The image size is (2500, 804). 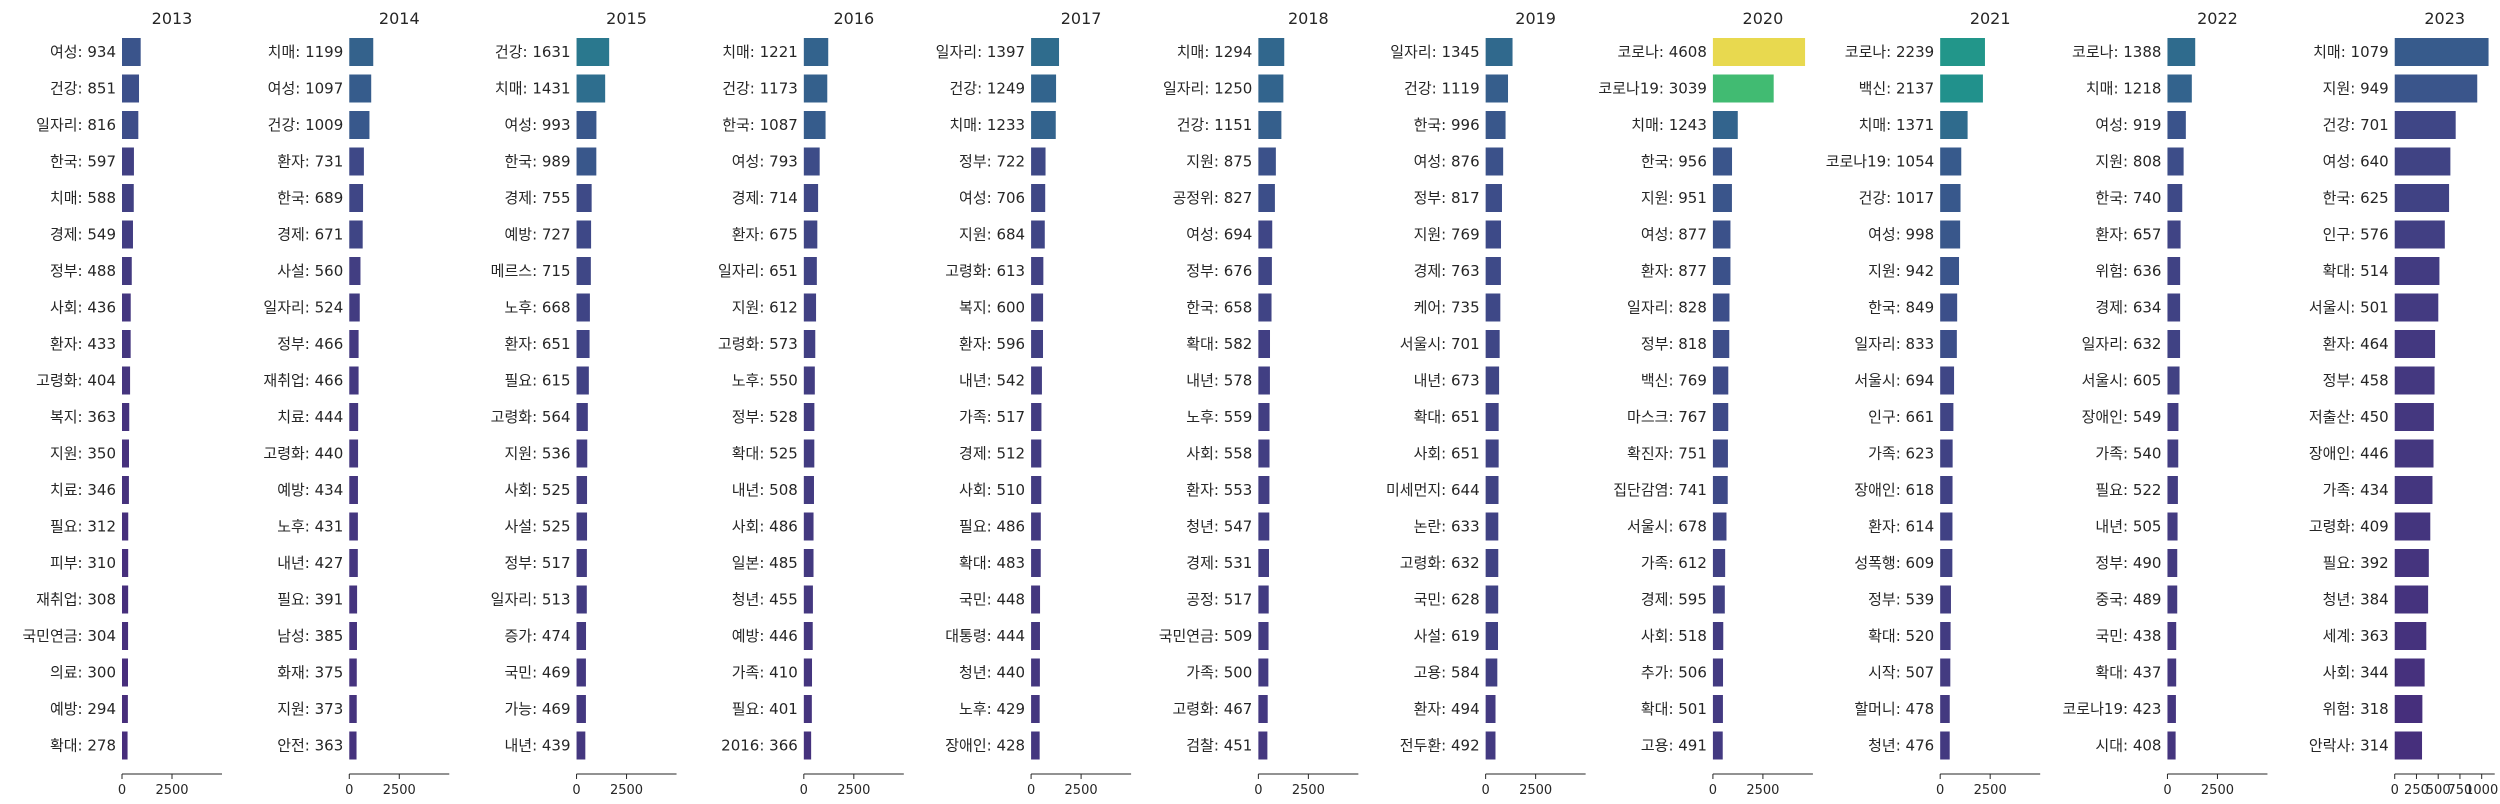 What do you see at coordinates (992, 381) in the screenshot?
I see `bar-label: 내년: 542` at bounding box center [992, 381].